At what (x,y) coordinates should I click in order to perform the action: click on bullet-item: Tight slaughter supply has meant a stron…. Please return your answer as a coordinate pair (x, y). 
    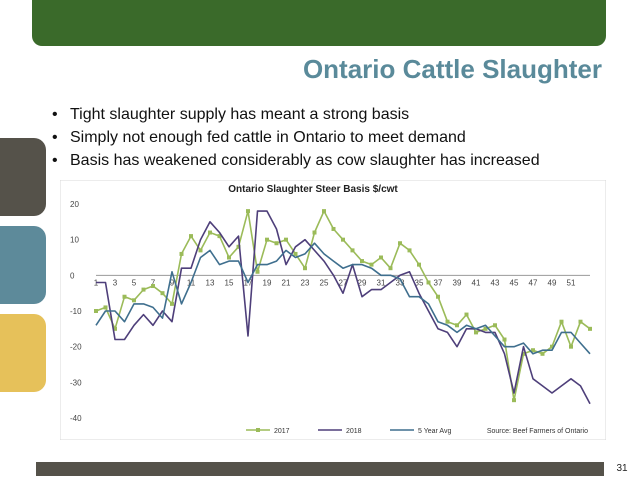
    Looking at the image, I should click on (296, 114).